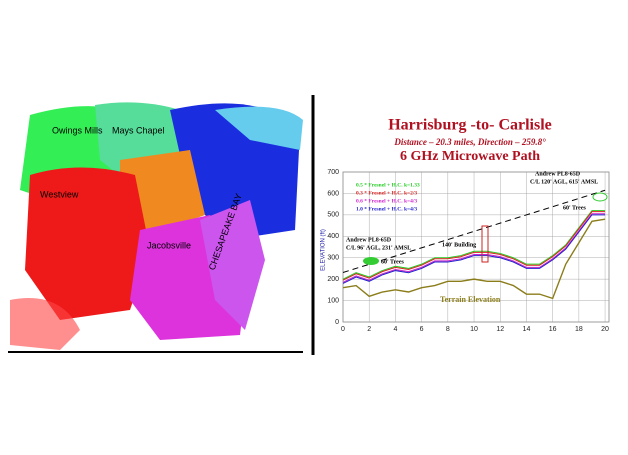 The height and width of the screenshot is (455, 628). Describe the element at coordinates (395, 329) in the screenshot. I see `x-tick-label: 4` at that location.